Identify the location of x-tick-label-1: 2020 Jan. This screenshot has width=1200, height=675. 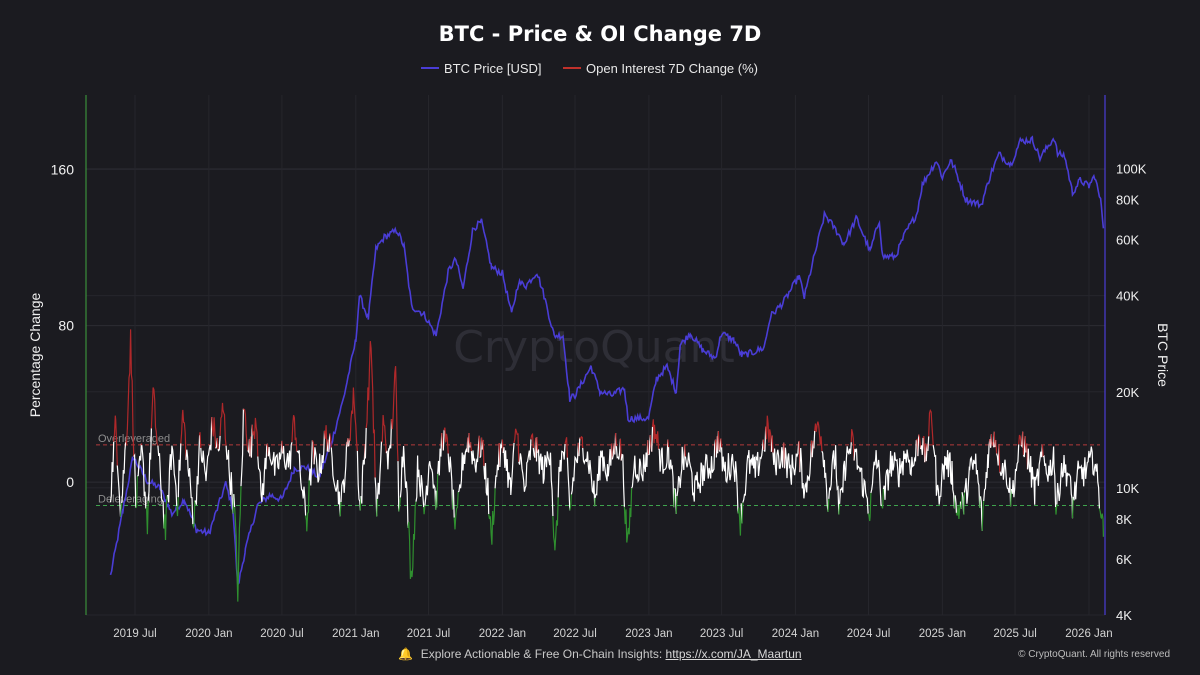
(208, 634).